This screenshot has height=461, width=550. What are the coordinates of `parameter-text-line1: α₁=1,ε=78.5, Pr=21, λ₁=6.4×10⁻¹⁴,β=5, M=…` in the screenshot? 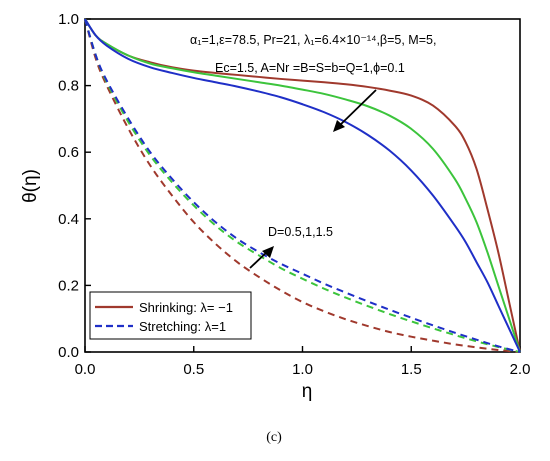 It's located at (313, 40).